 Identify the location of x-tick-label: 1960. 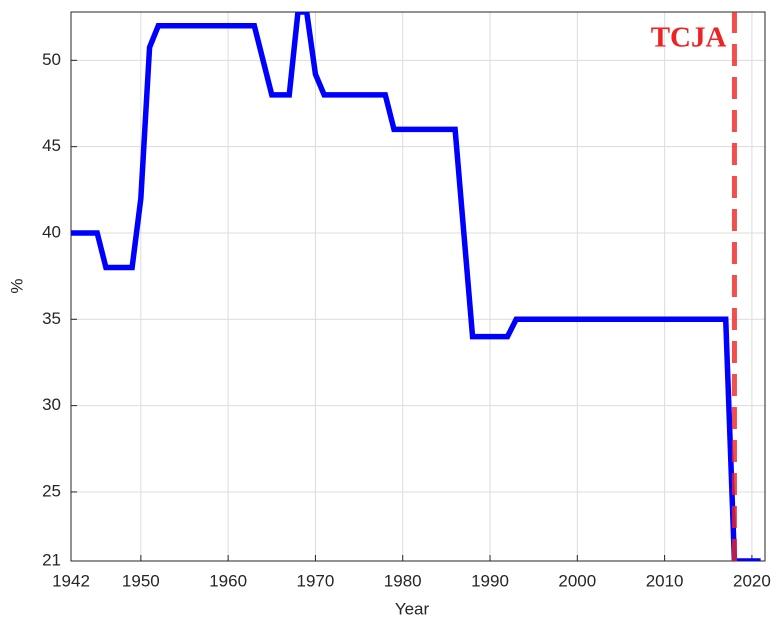
(228, 580).